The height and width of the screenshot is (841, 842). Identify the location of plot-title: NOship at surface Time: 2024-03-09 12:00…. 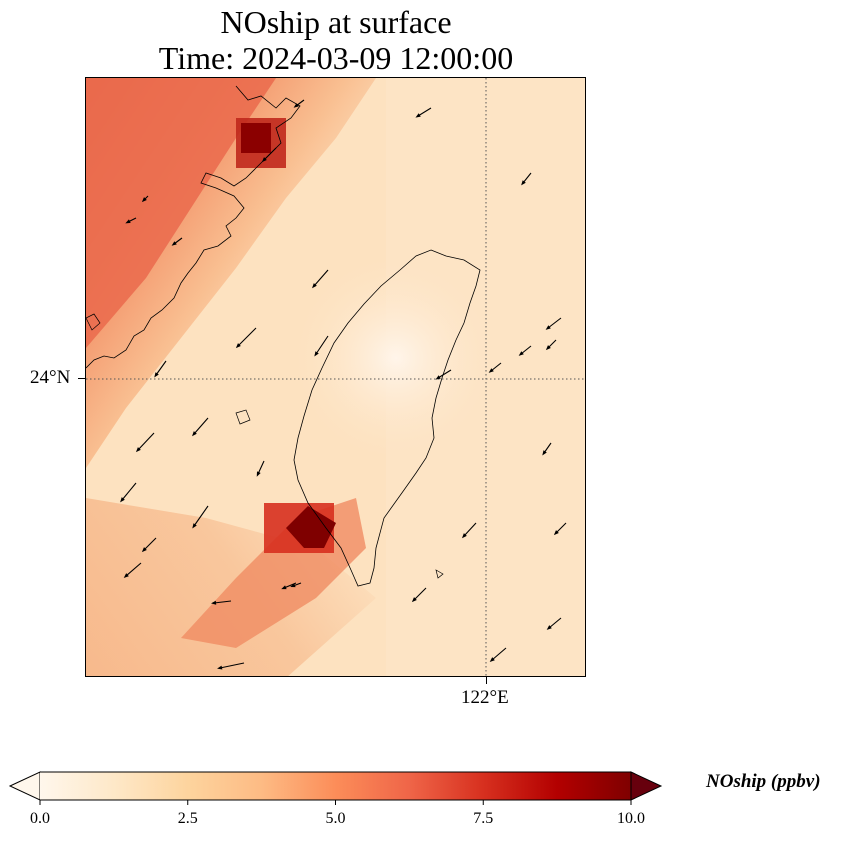
(336, 40).